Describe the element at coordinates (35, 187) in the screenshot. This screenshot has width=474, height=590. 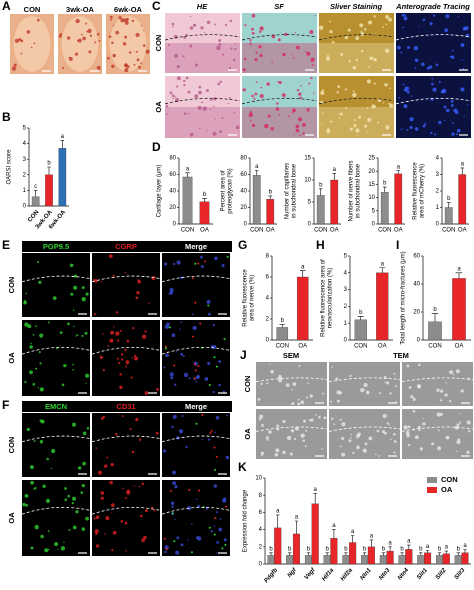
I see `significance-label: c` at that location.